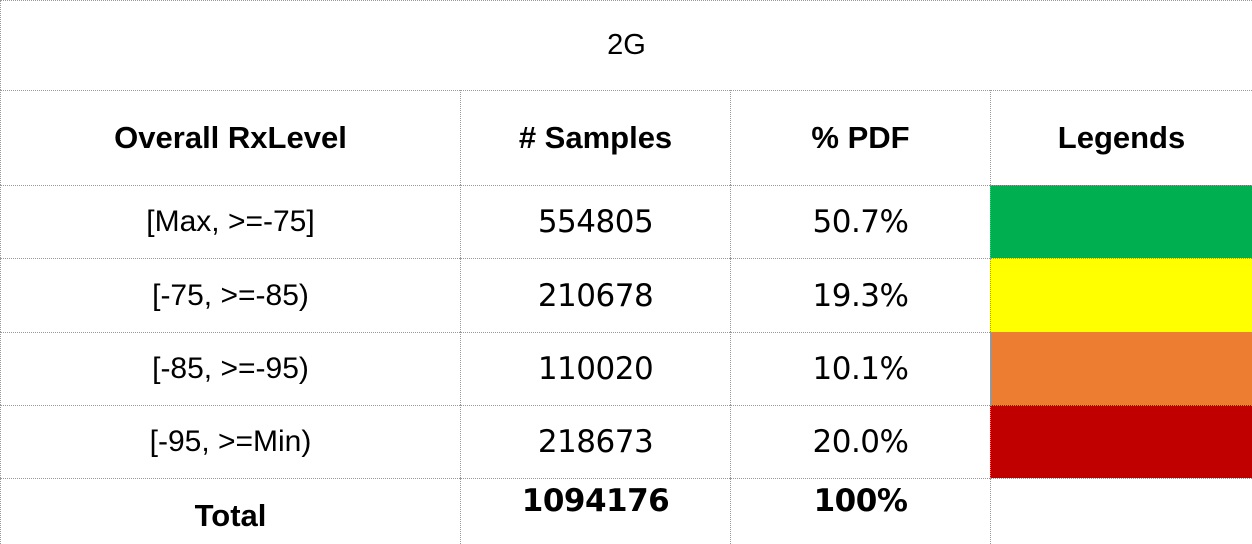 This screenshot has height=544, width=1252. I want to click on range-label: [-85, >=-95), so click(230, 368).